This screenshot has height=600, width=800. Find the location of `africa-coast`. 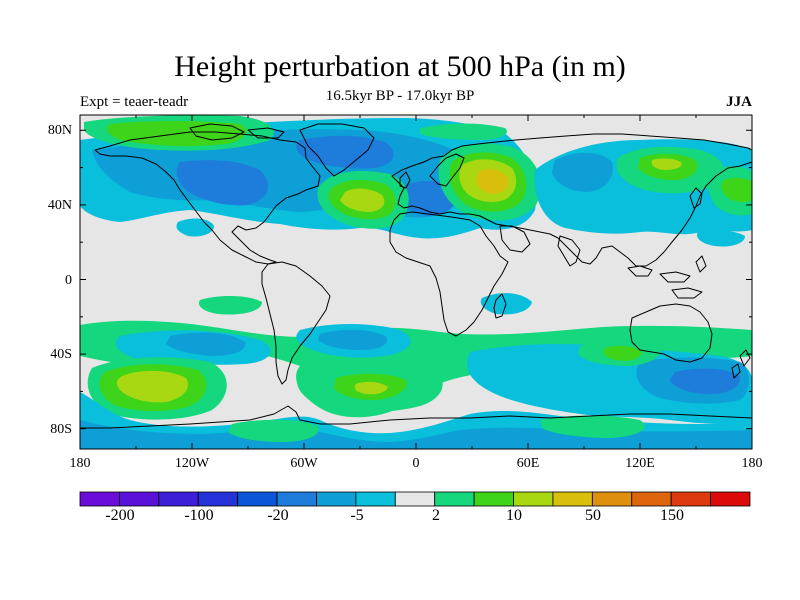

africa-coast is located at coordinates (449, 274).